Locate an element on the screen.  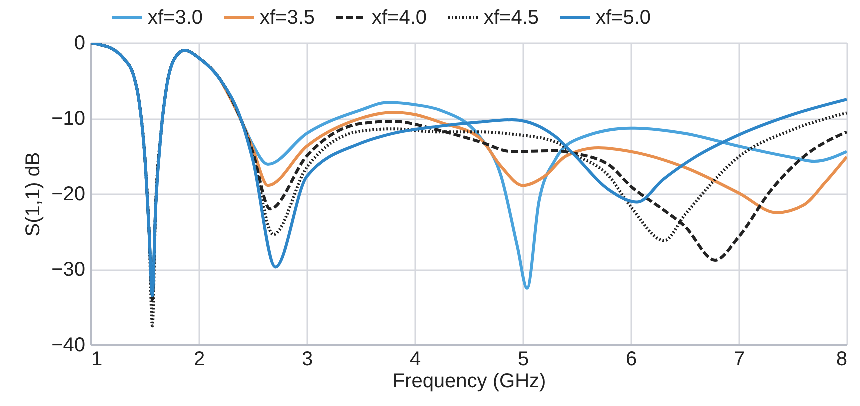
x-tick-label: 5 is located at coordinates (524, 359).